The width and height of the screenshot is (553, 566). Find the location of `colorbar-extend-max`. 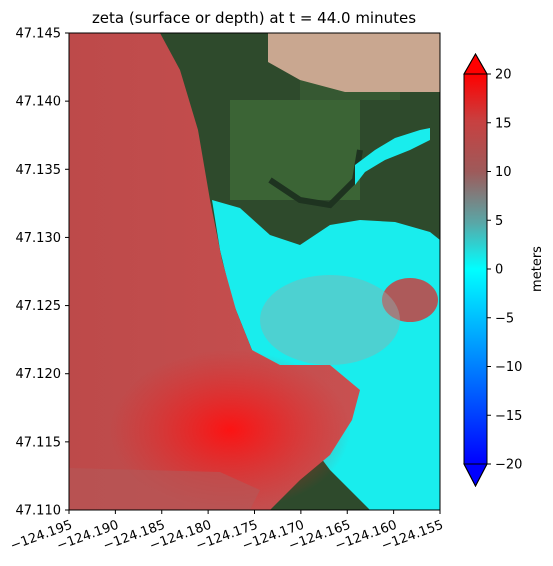

colorbar-extend-max is located at coordinates (475, 63).